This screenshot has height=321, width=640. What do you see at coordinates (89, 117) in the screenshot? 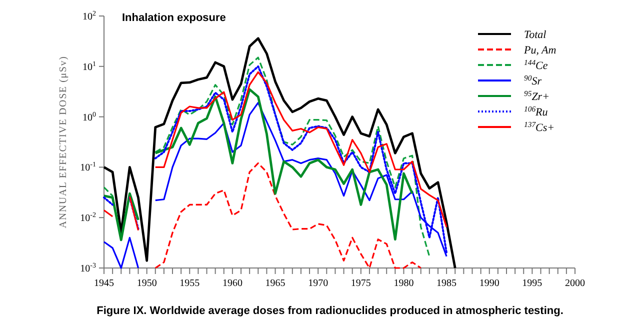
I see `y-tick-label: 10$^{0}$` at bounding box center [89, 117].